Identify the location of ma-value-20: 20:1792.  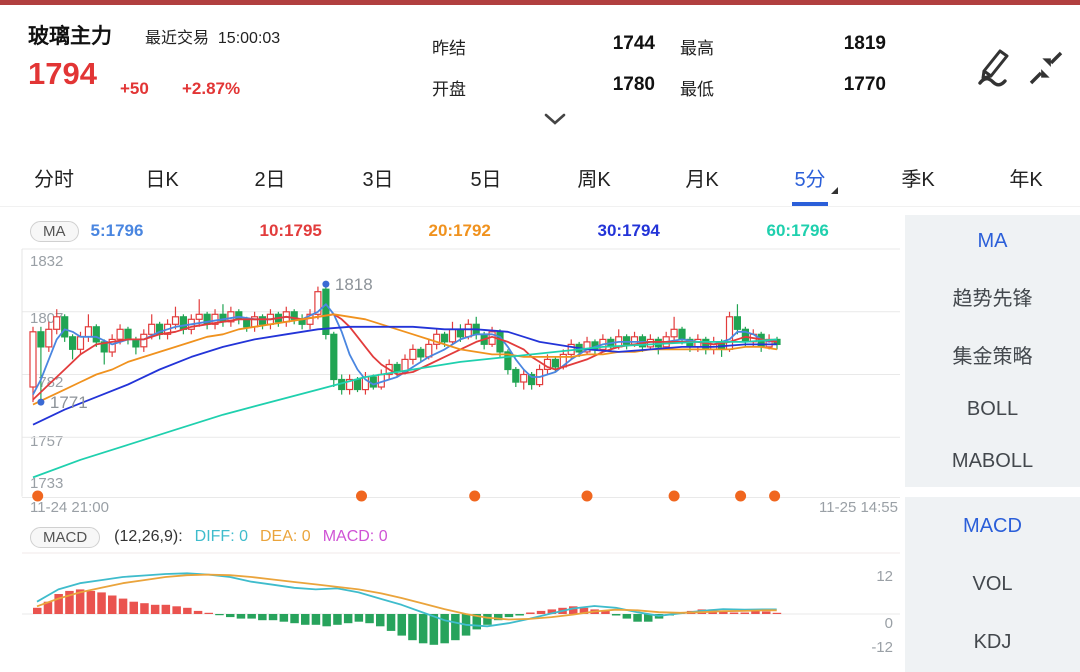
(459, 230).